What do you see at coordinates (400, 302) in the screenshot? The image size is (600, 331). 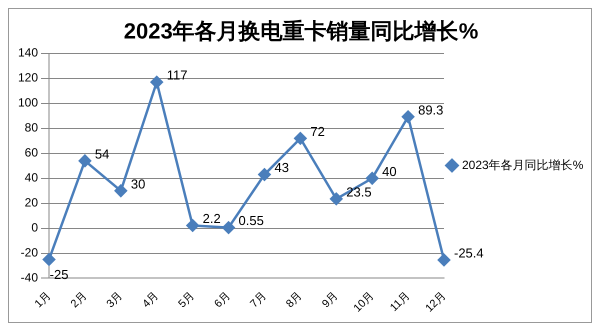 I see `x-tick-label: 11月` at bounding box center [400, 302].